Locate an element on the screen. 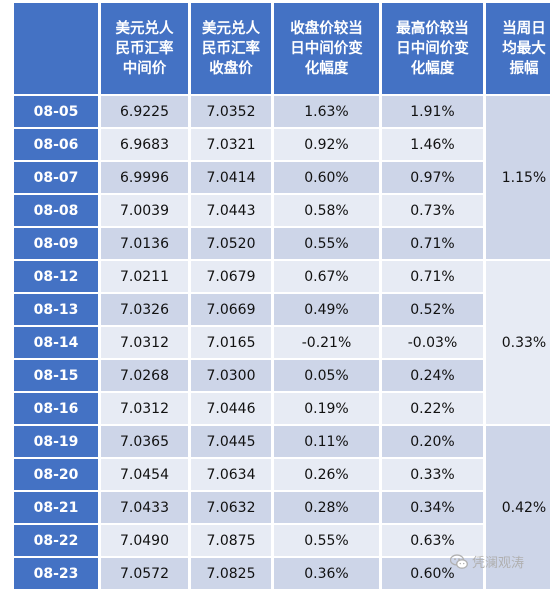 This screenshot has height=590, width=550. mid-rate-cell: 6.9683 is located at coordinates (144, 144).